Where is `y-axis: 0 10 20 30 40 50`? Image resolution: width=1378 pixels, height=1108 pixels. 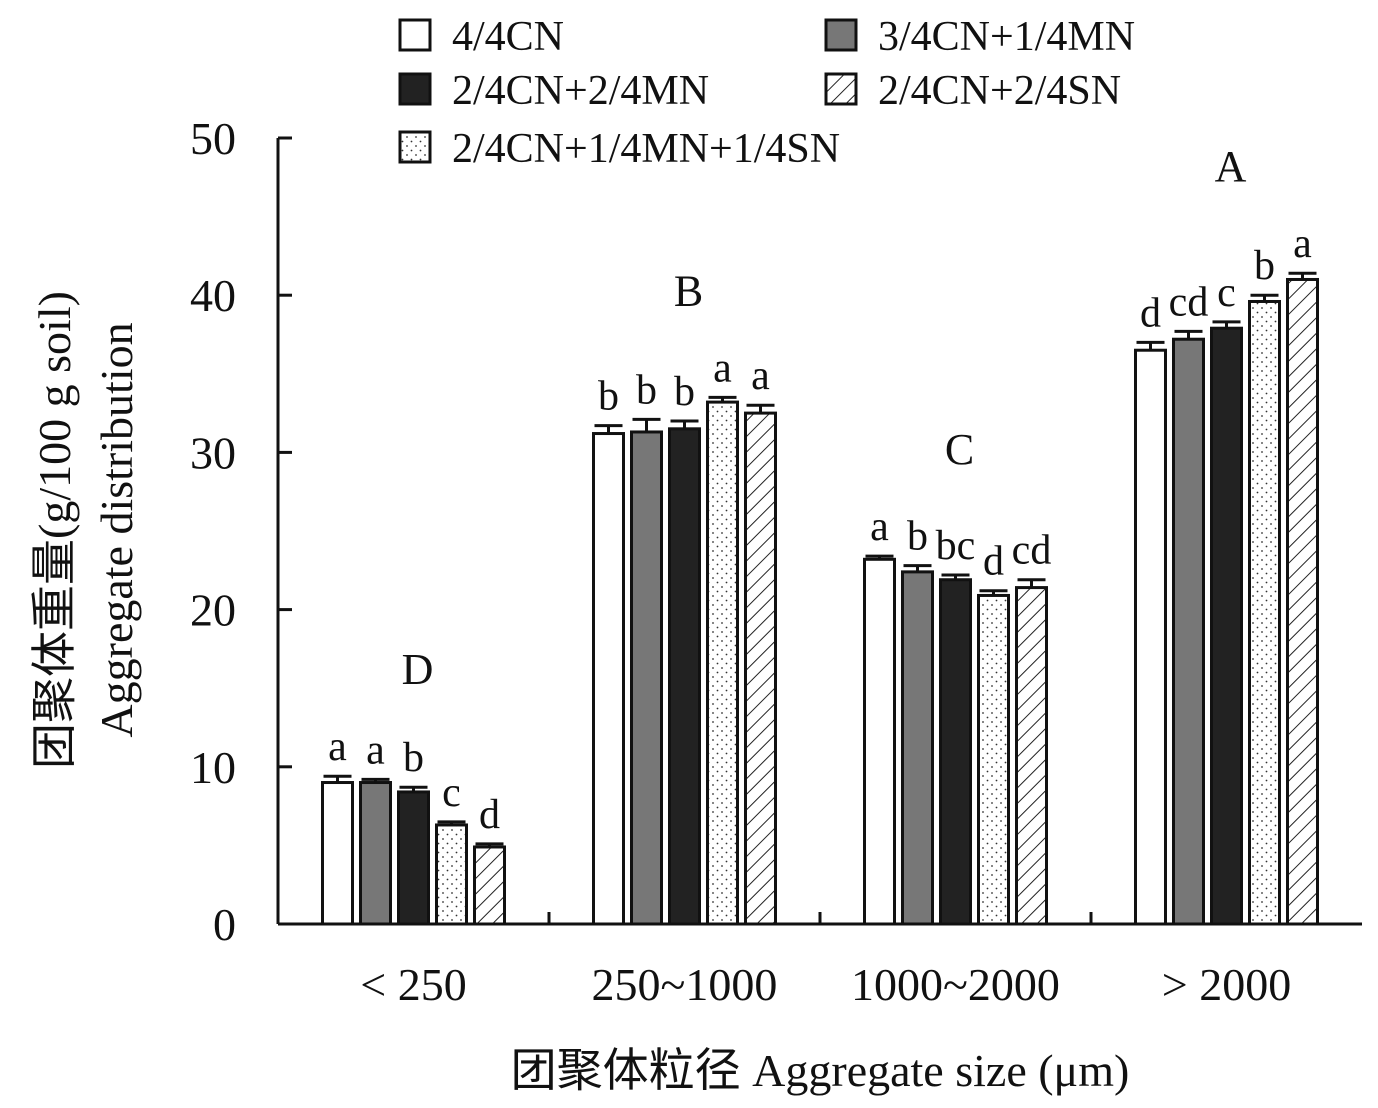 y-axis: 0 10 20 30 40 50 is located at coordinates (241, 531).